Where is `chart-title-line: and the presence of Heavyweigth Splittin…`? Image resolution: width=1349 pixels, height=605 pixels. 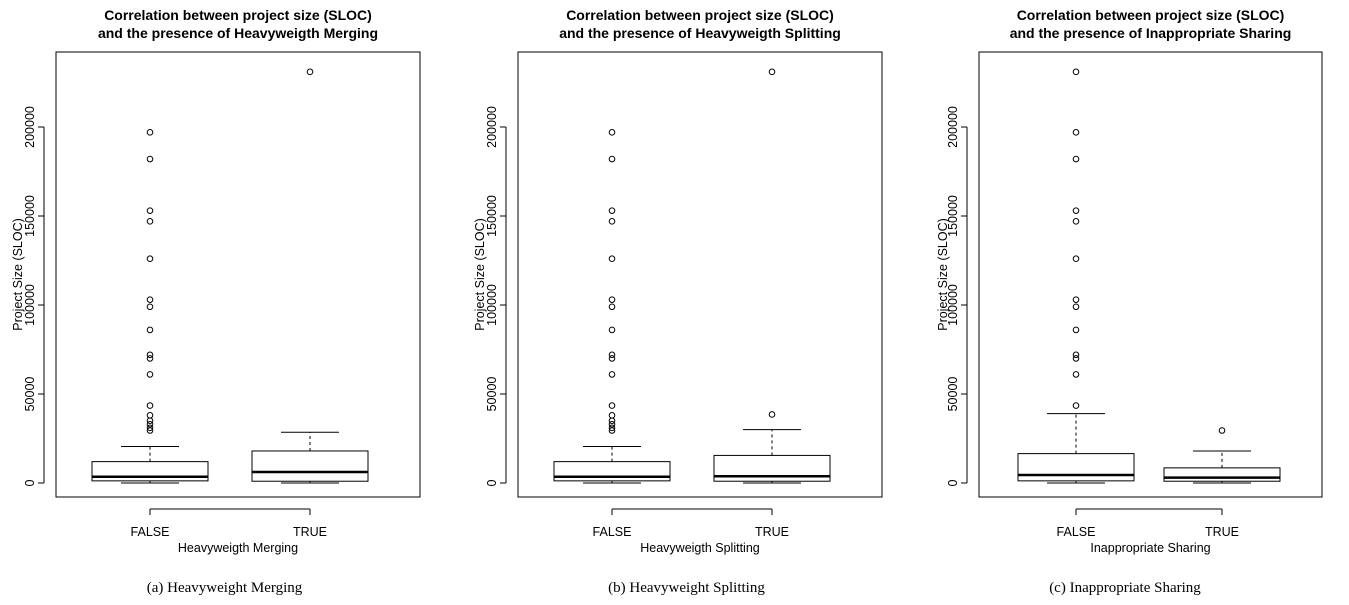 chart-title-line: and the presence of Heavyweigth Splittin… is located at coordinates (700, 33).